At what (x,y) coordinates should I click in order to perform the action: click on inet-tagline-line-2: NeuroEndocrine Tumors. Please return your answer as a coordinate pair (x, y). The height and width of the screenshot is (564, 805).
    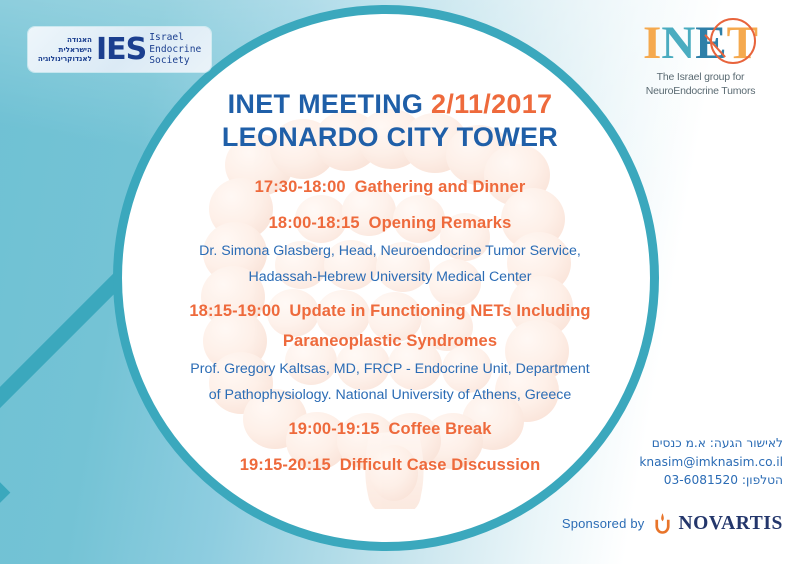
    Looking at the image, I should click on (700, 90).